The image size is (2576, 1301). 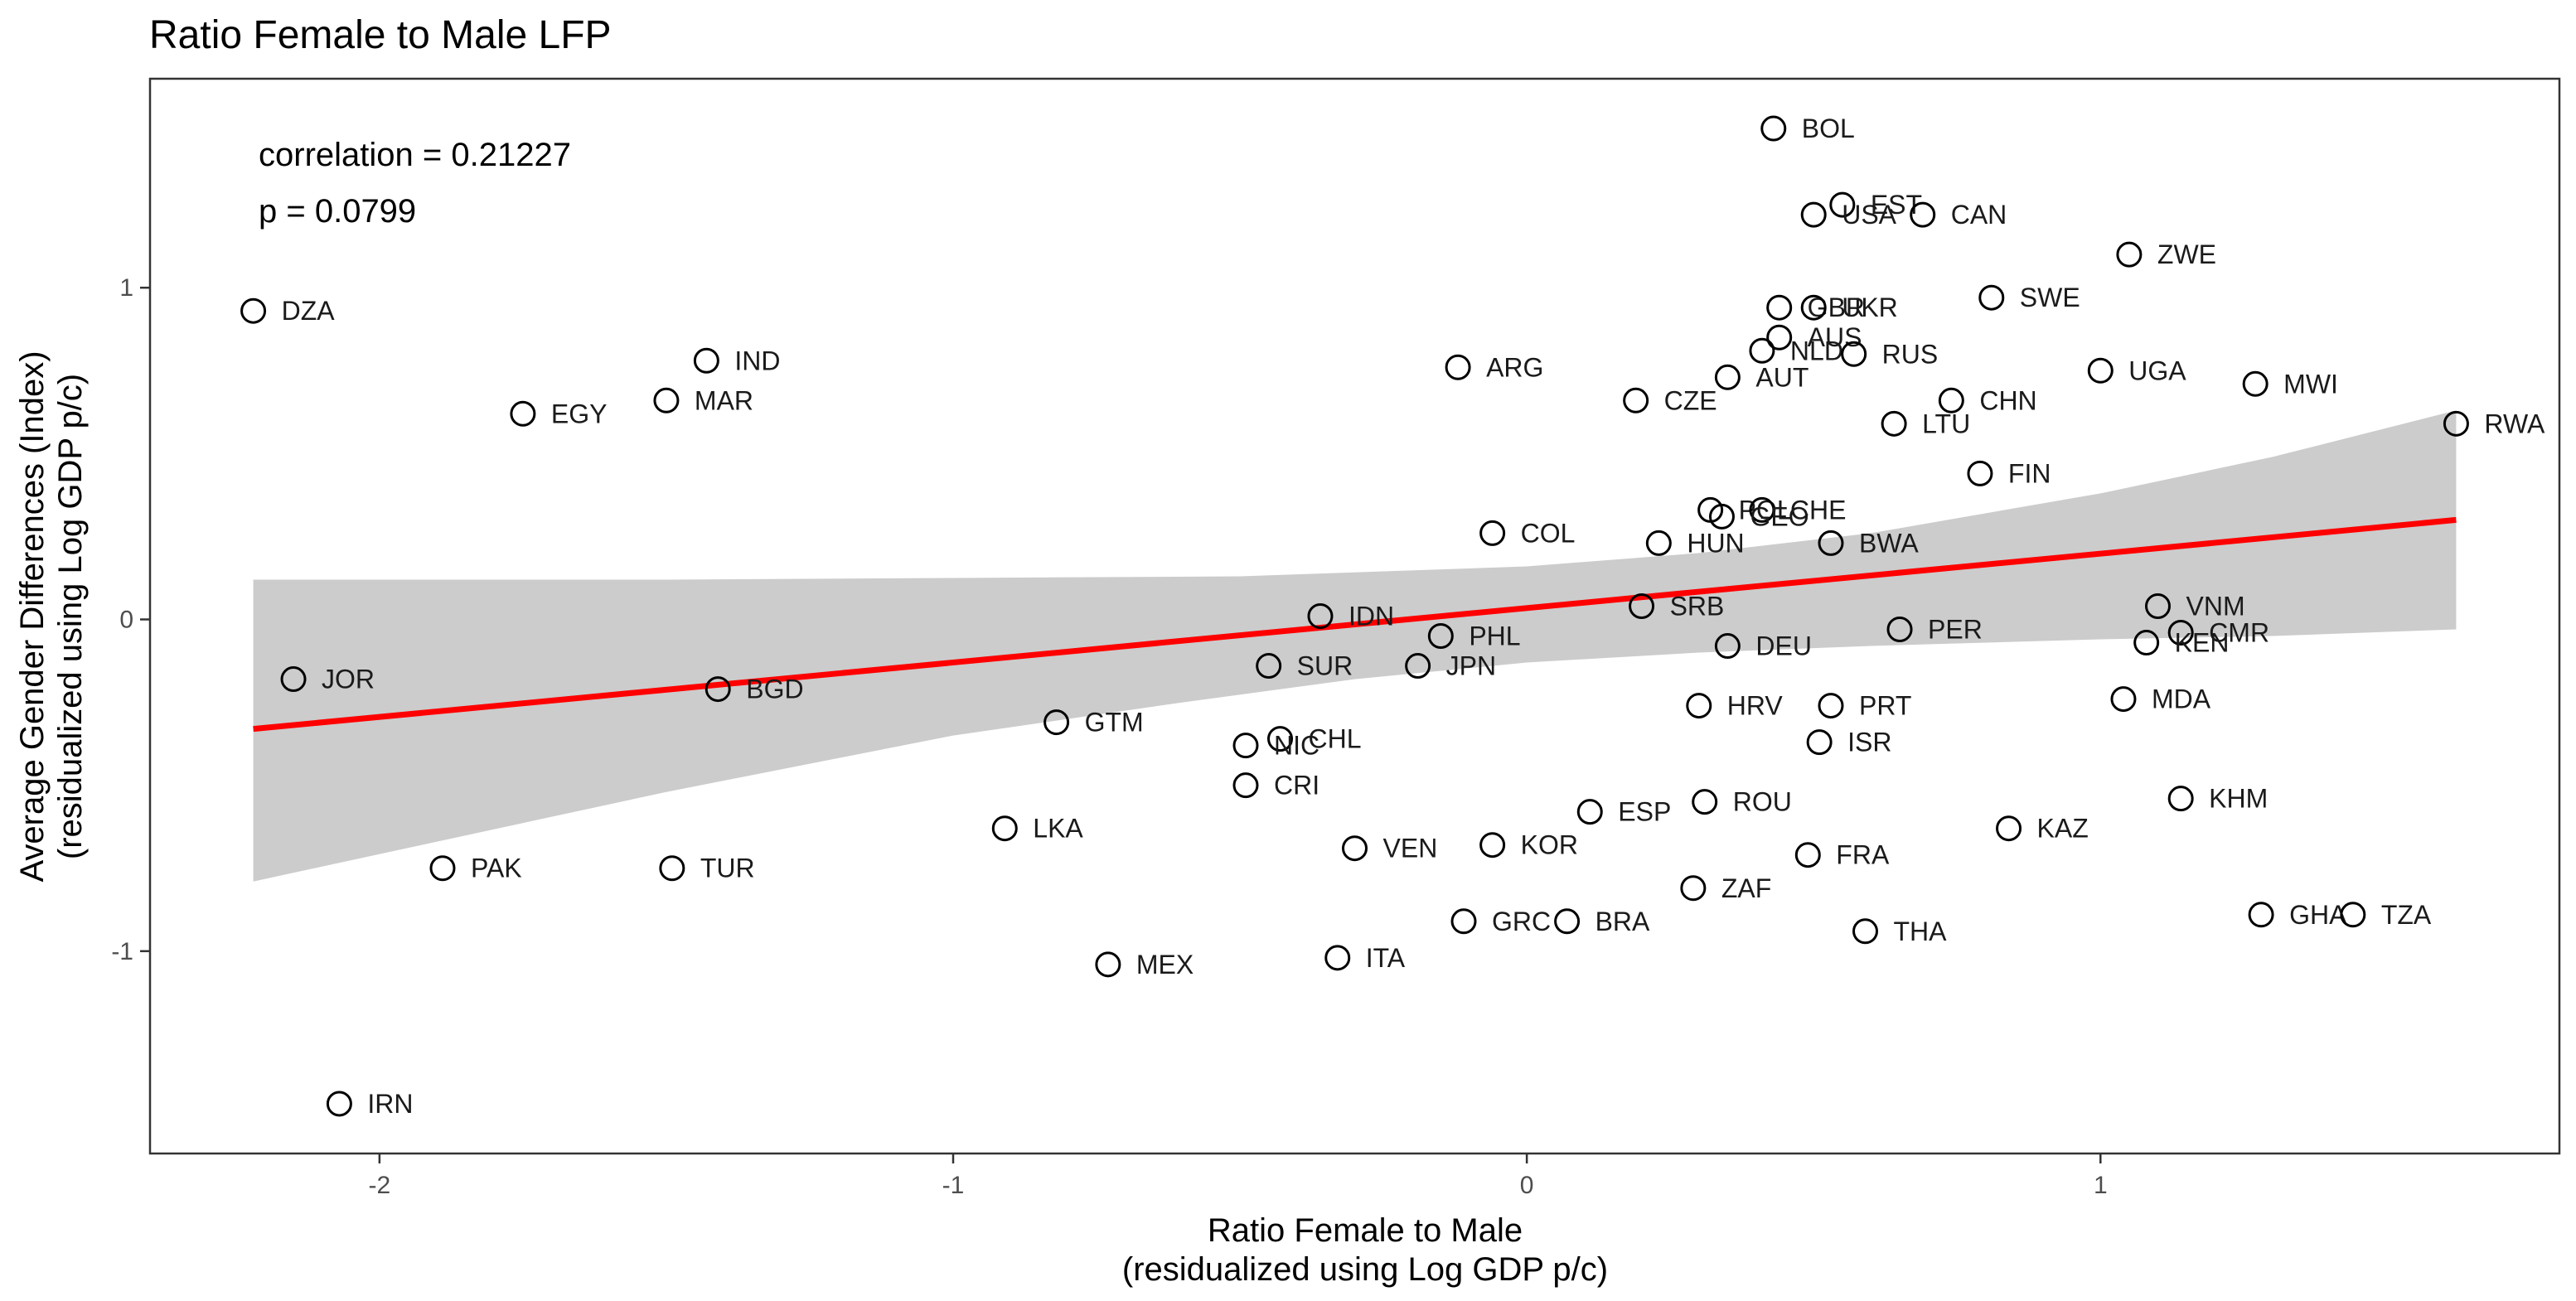 What do you see at coordinates (1813, 307) in the screenshot?
I see `point-ukr` at bounding box center [1813, 307].